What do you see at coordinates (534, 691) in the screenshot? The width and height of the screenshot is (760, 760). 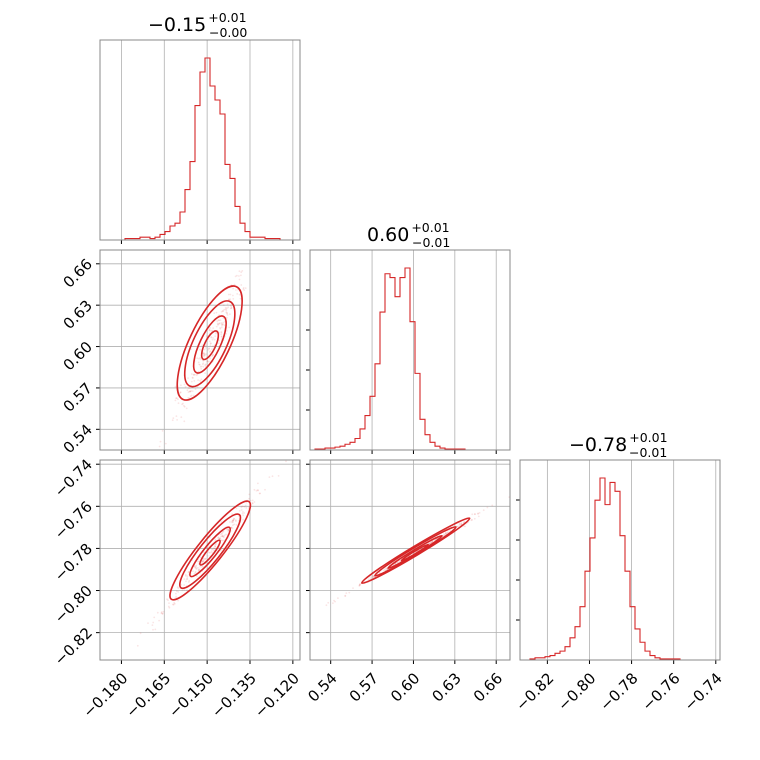 I see `x-tick-label: −0.82` at bounding box center [534, 691].